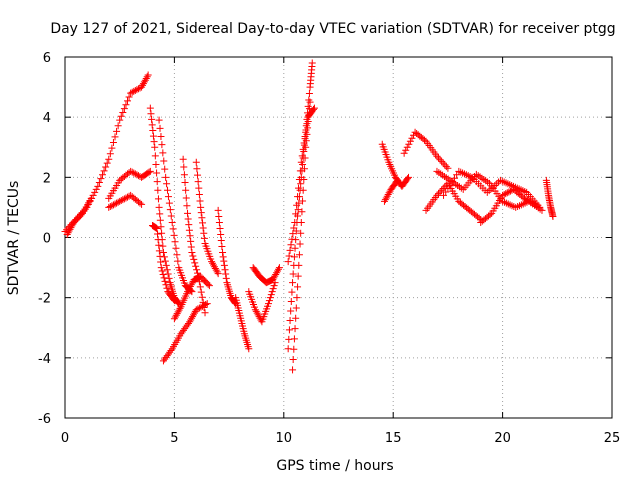 The width and height of the screenshot is (640, 480). Describe the element at coordinates (340, 438) in the screenshot. I see `x-tick-labels: 0 5 10 15 20 25` at that location.